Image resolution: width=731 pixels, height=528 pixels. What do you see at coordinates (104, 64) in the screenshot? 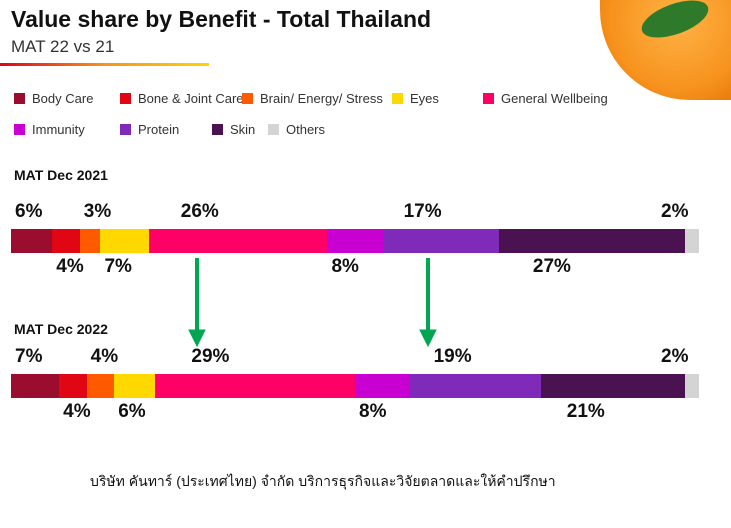
I see `title-underline` at bounding box center [104, 64].